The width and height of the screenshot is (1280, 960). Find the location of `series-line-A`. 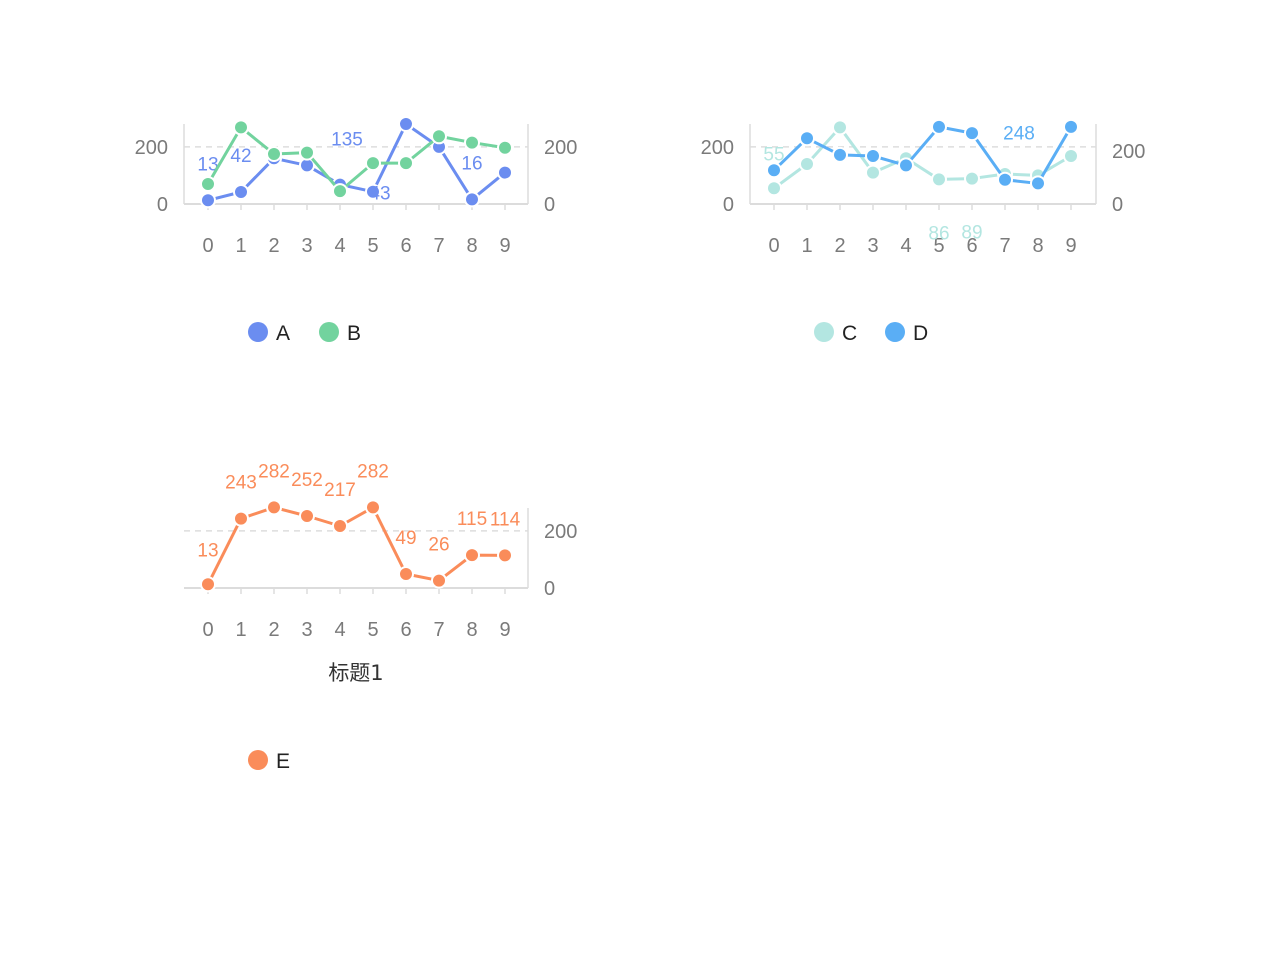

series-line-A is located at coordinates (356, 162).